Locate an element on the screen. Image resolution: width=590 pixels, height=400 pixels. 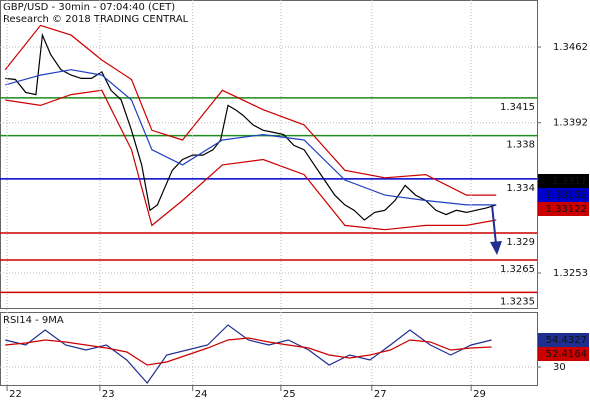
level-label: 1.329 is located at coordinates (520, 242).